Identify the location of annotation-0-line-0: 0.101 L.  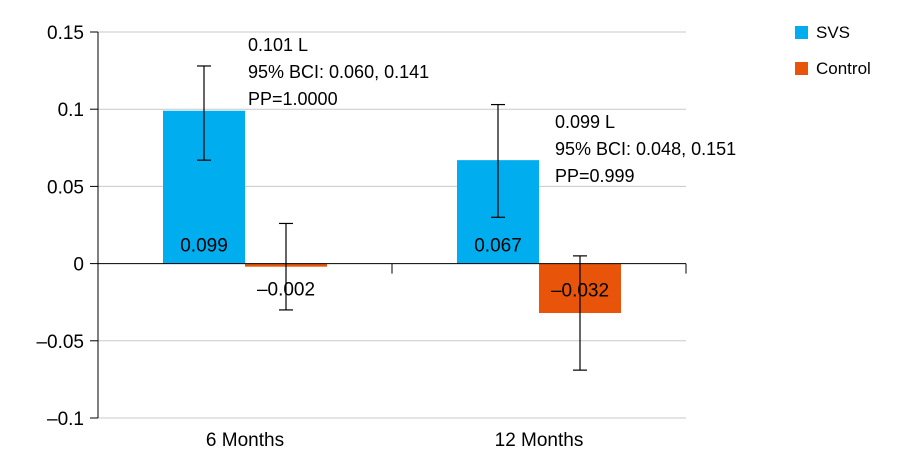
(278, 45).